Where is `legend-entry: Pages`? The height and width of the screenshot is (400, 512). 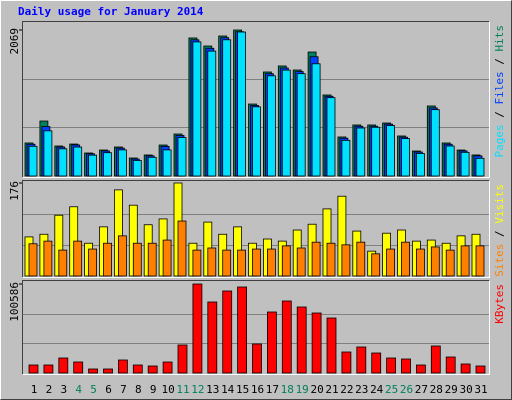 legend-entry: Pages is located at coordinates (499, 140).